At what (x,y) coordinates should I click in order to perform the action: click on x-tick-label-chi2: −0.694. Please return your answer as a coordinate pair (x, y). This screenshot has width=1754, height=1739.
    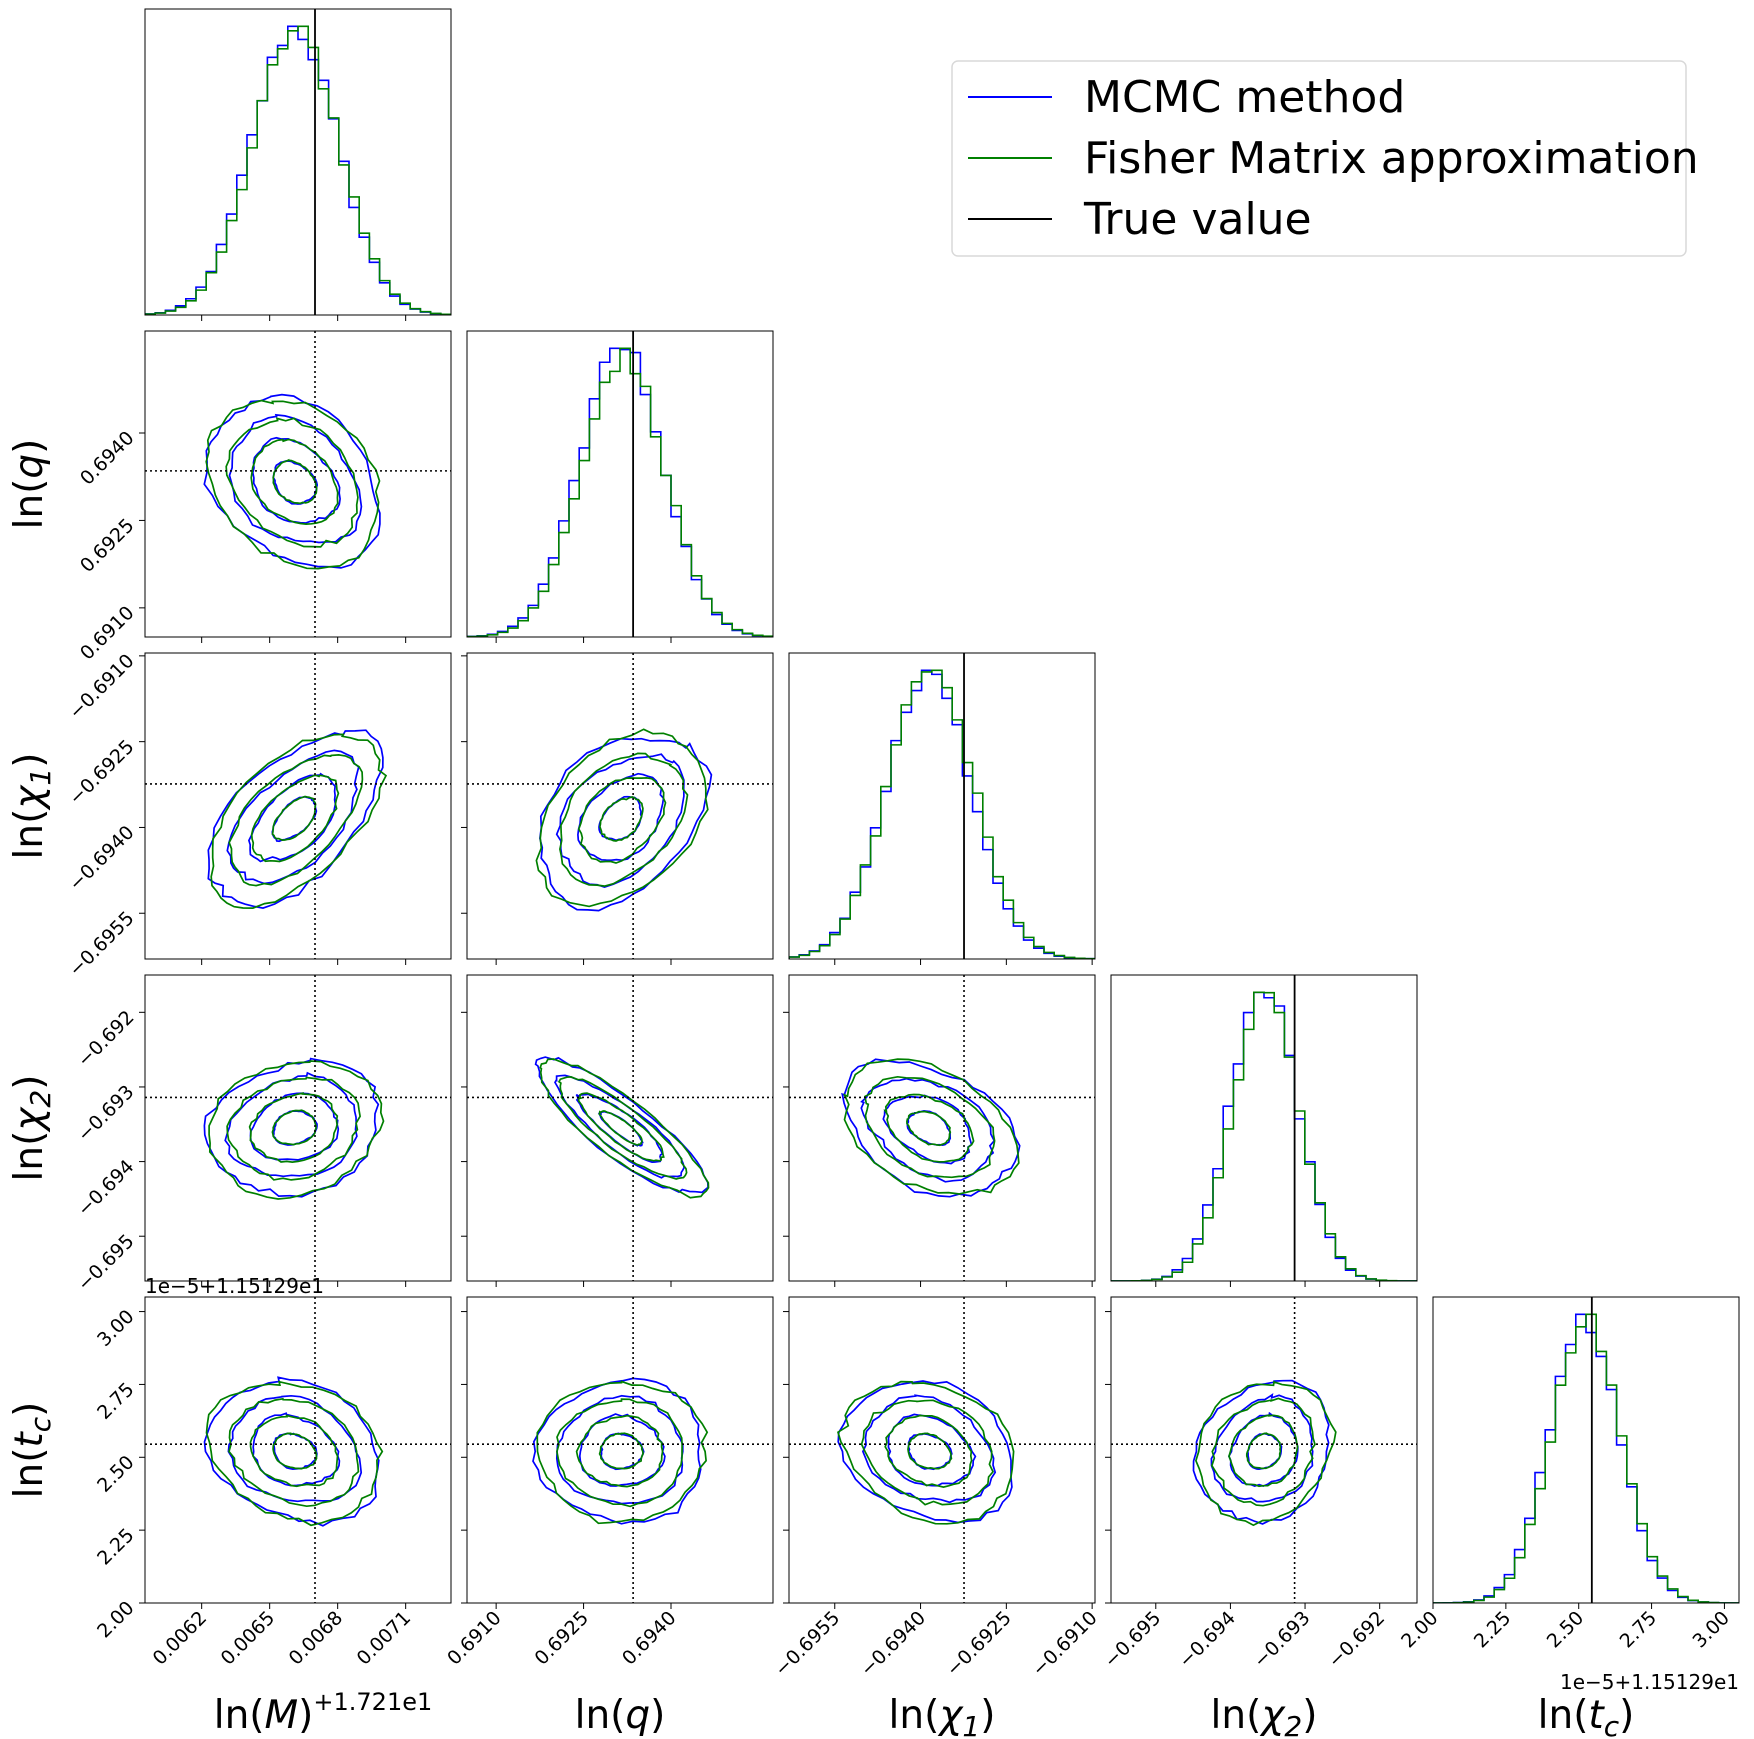
    Looking at the image, I should click on (1207, 1639).